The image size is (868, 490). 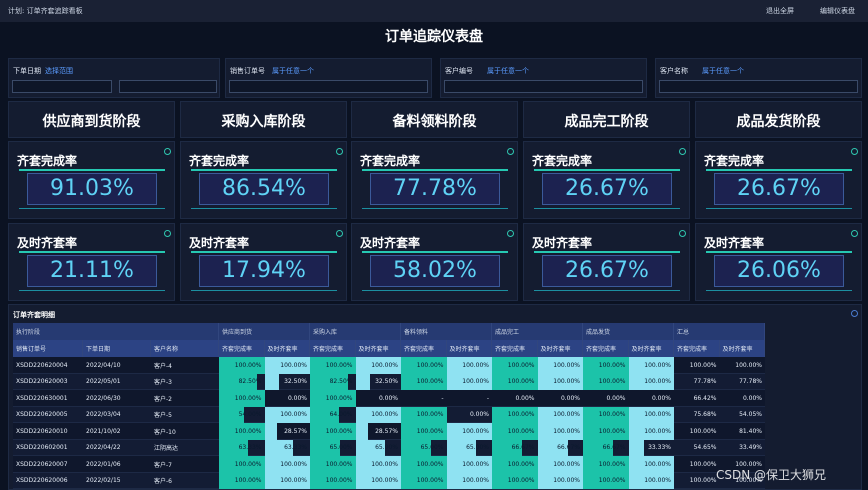 I want to click on table-cell: 63.33%, so click(x=250, y=448).